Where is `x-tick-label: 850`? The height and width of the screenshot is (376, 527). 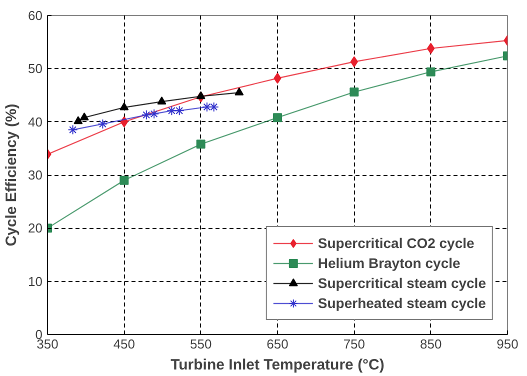 x-tick-label: 850 is located at coordinates (431, 344).